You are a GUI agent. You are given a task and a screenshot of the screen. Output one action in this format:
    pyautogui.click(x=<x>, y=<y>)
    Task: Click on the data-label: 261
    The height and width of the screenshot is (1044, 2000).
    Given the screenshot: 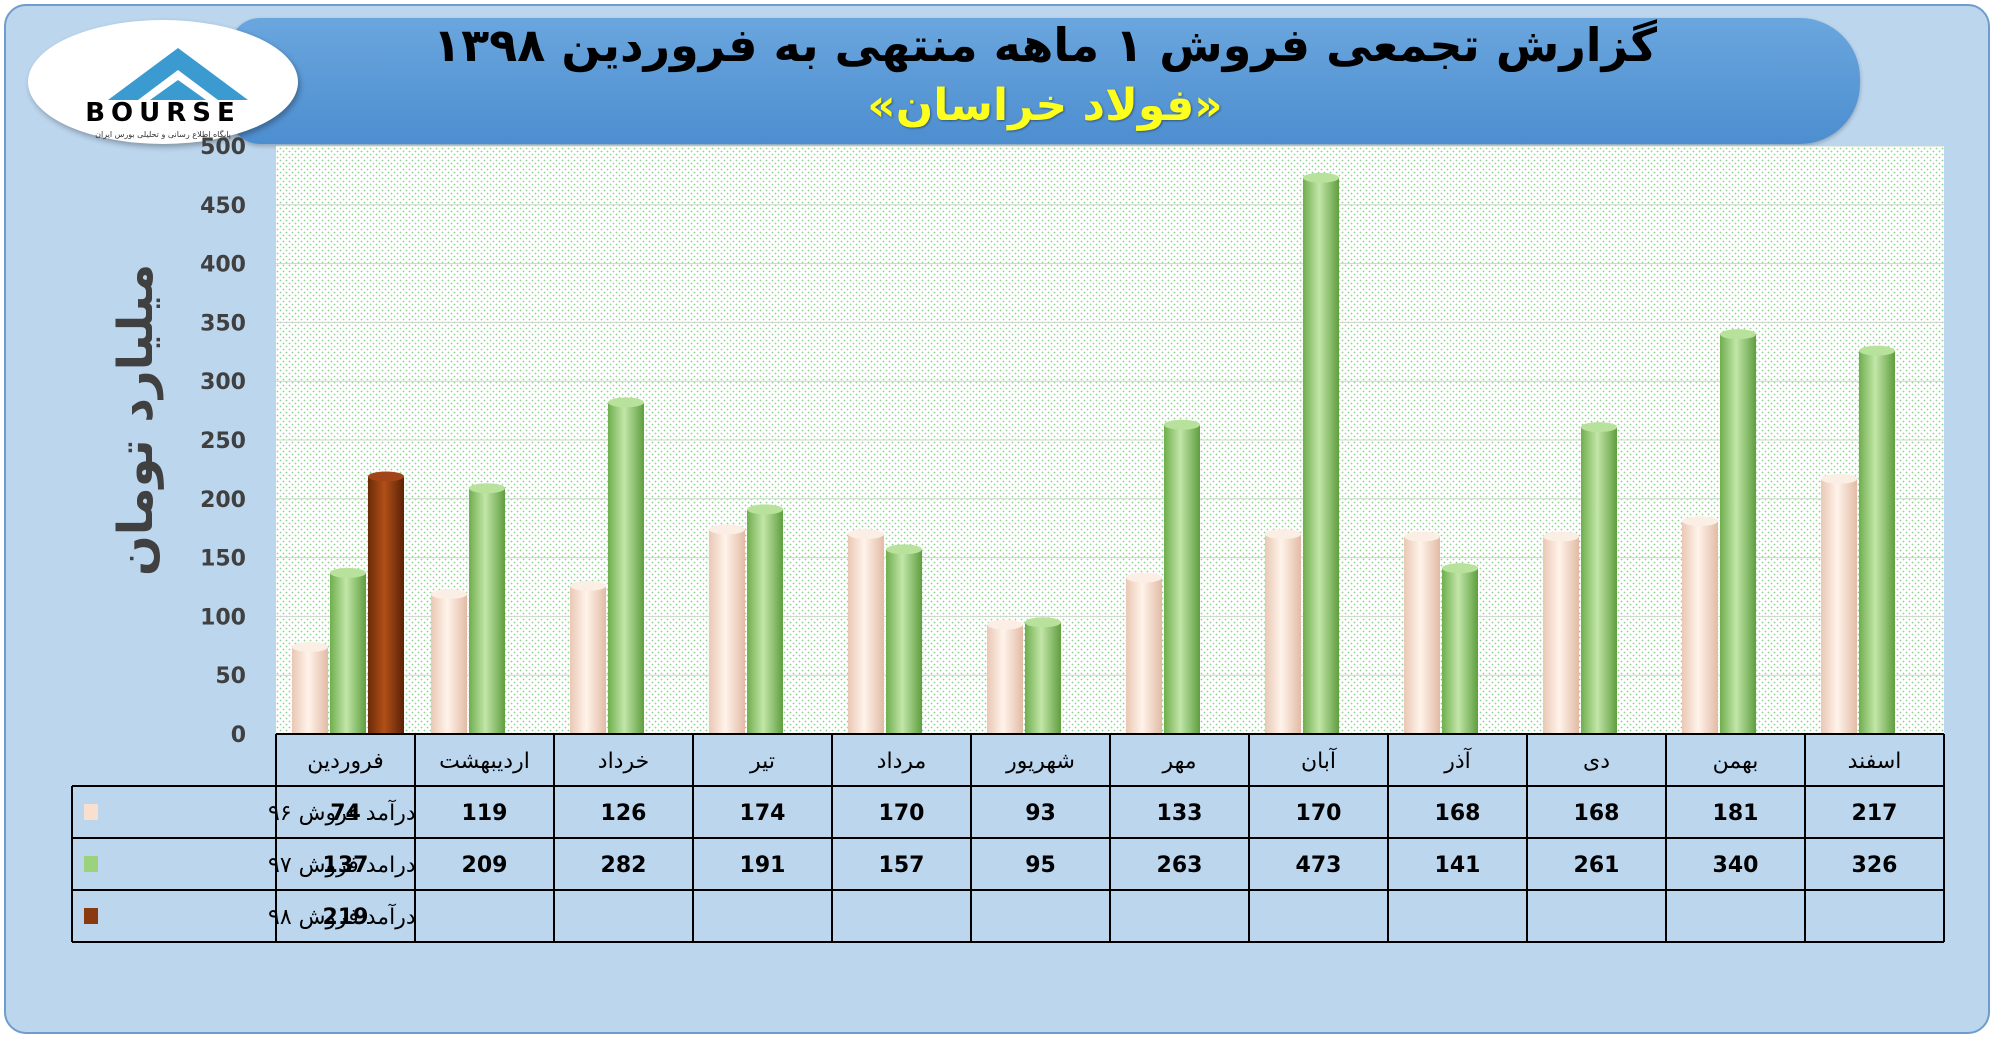 What is the action you would take?
    pyautogui.click(x=1597, y=865)
    